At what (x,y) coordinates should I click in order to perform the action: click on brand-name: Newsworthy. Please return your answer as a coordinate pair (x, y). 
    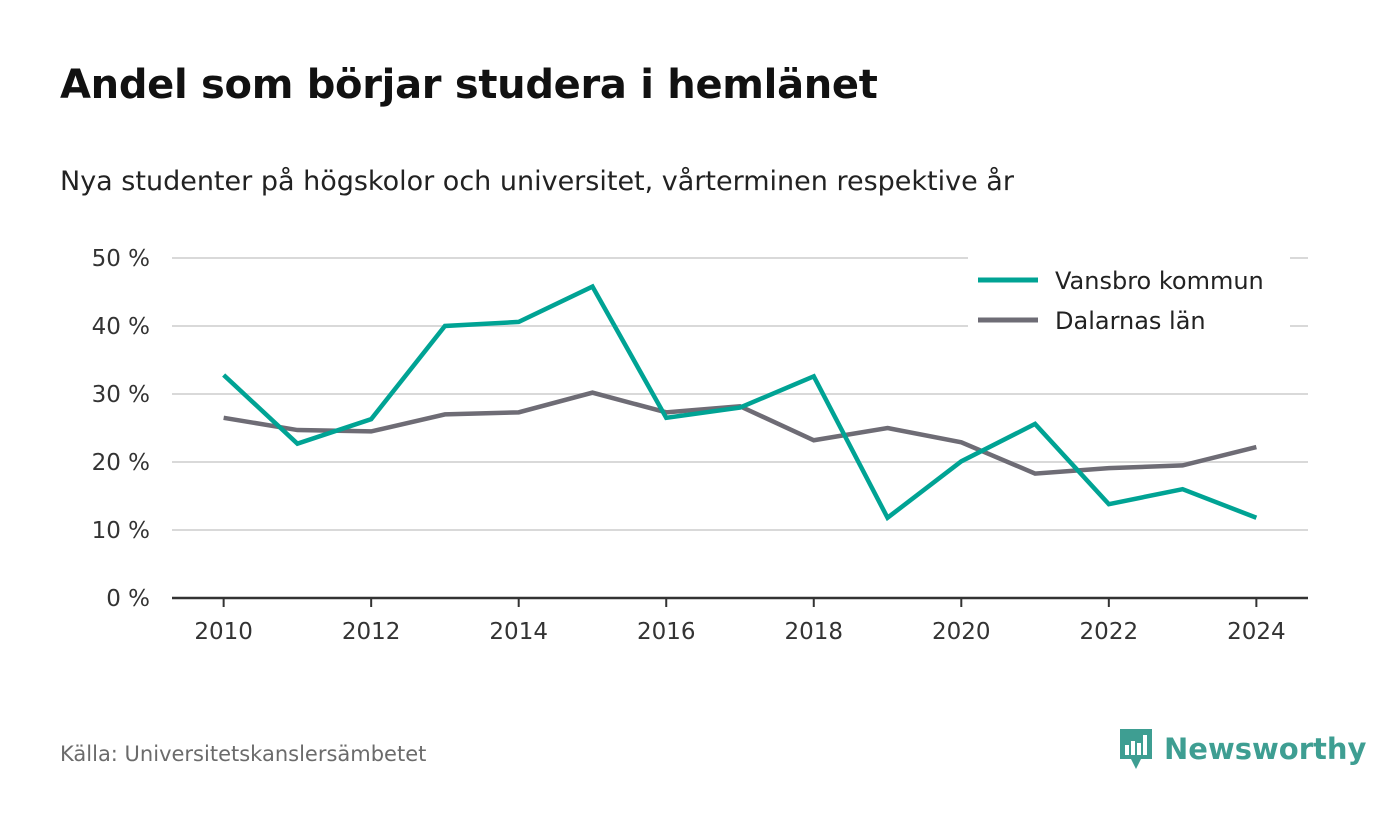
    Looking at the image, I should click on (1265, 749).